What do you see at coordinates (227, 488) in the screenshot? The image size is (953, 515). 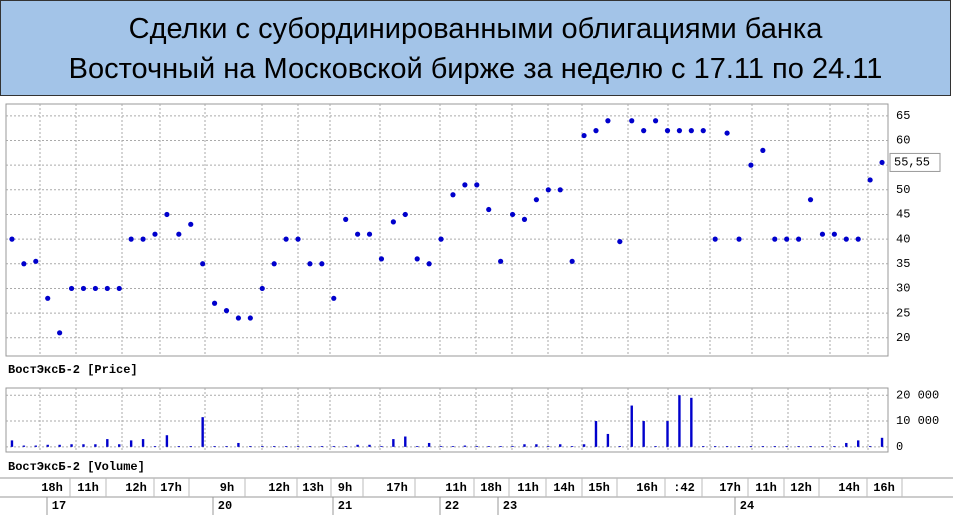 I see `time-label: 9h` at bounding box center [227, 488].